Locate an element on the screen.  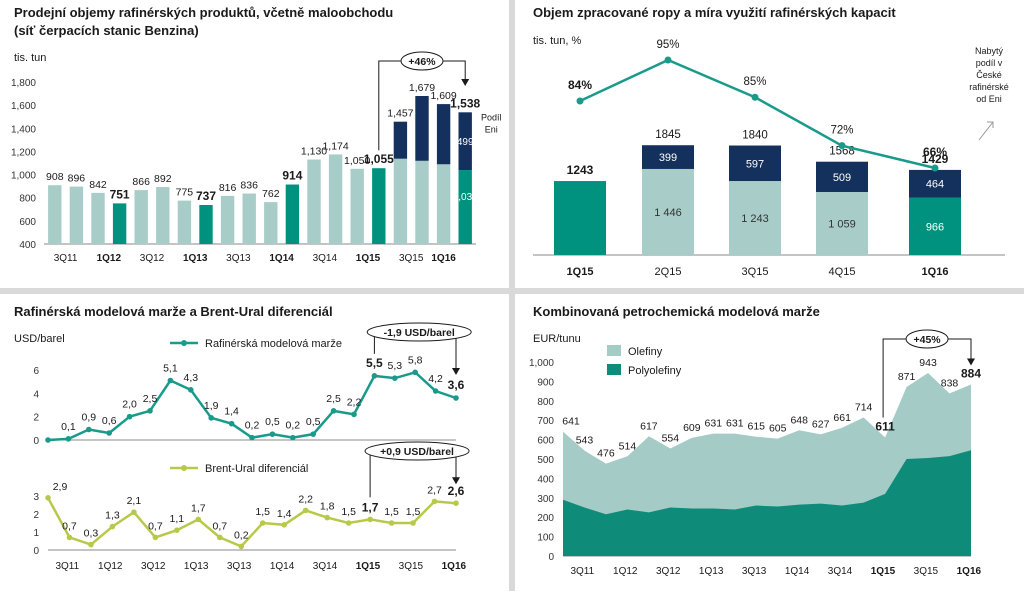
y-tick-label: 1,000 is located at coordinates (23, 176).